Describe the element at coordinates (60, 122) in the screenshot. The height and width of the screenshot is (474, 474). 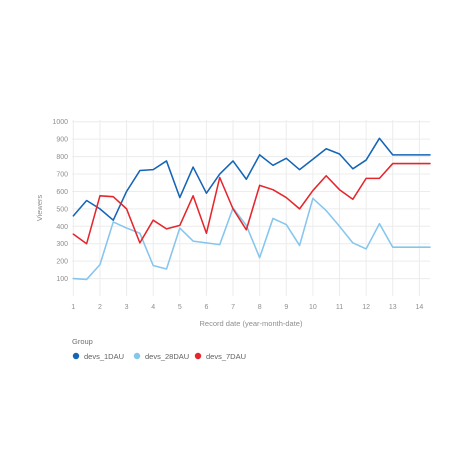
I see `y-tick-label-1000: 1000` at that location.